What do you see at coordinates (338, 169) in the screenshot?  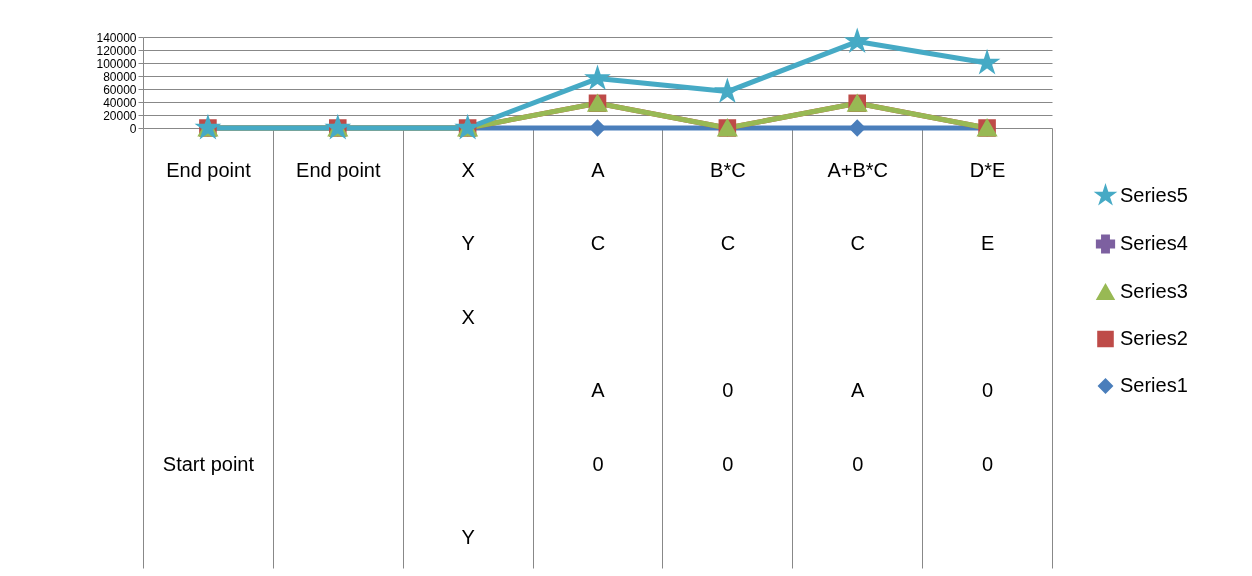 I see `x-tick-label: End point` at bounding box center [338, 169].